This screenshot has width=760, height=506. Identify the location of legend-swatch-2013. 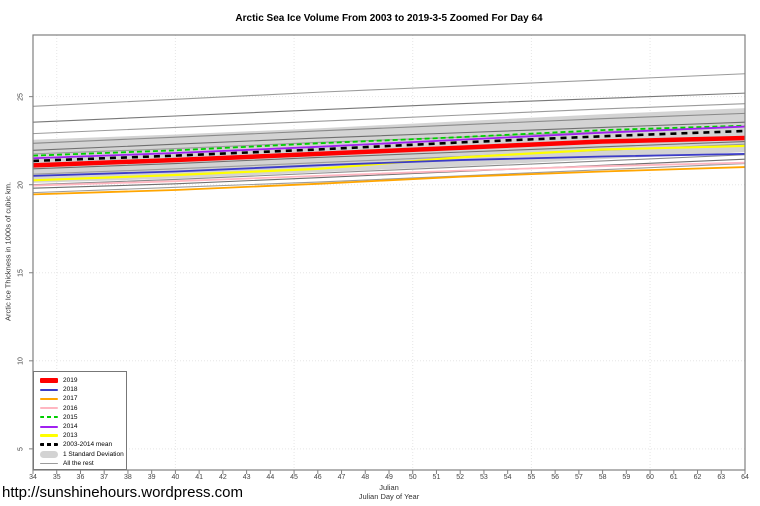
(49, 436).